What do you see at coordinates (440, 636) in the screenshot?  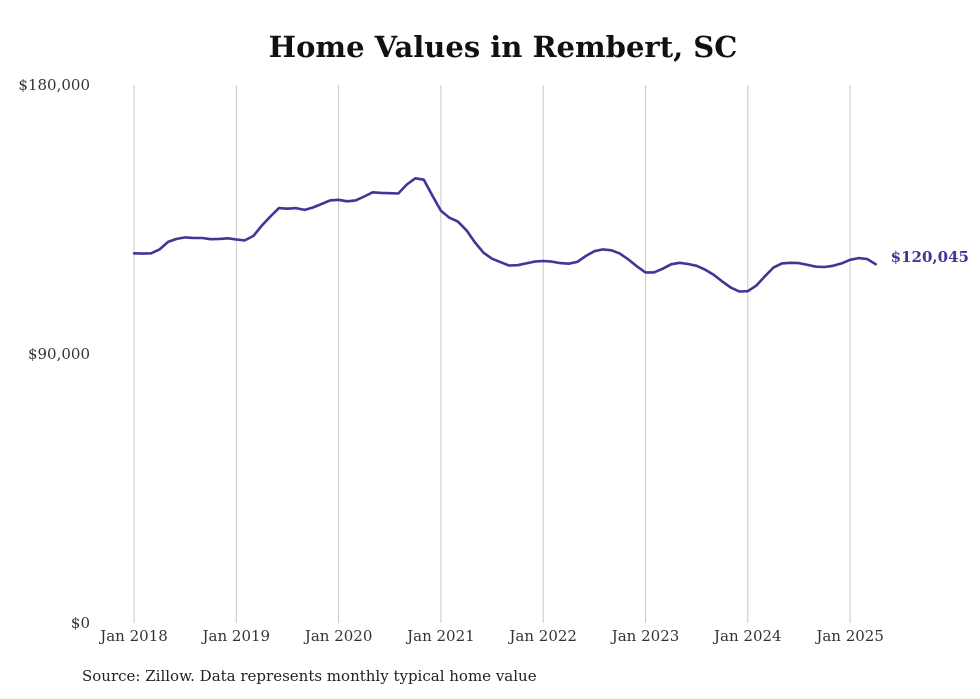 I see `x-tick-label: Jan 2021` at bounding box center [440, 636].